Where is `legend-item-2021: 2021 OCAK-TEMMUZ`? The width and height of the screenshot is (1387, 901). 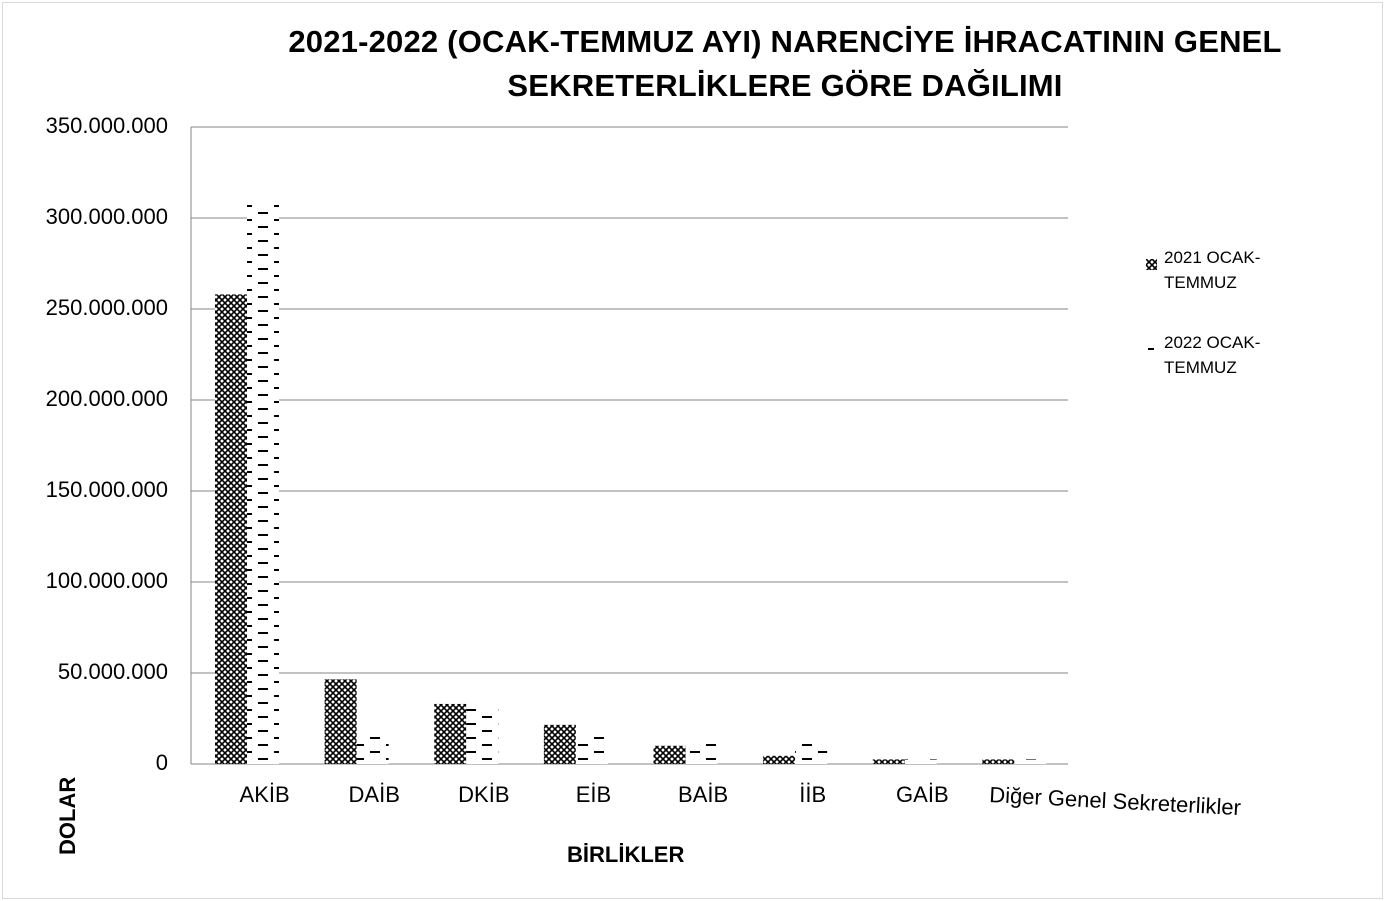 legend-item-2021: 2021 OCAK-TEMMUZ is located at coordinates (1211, 270).